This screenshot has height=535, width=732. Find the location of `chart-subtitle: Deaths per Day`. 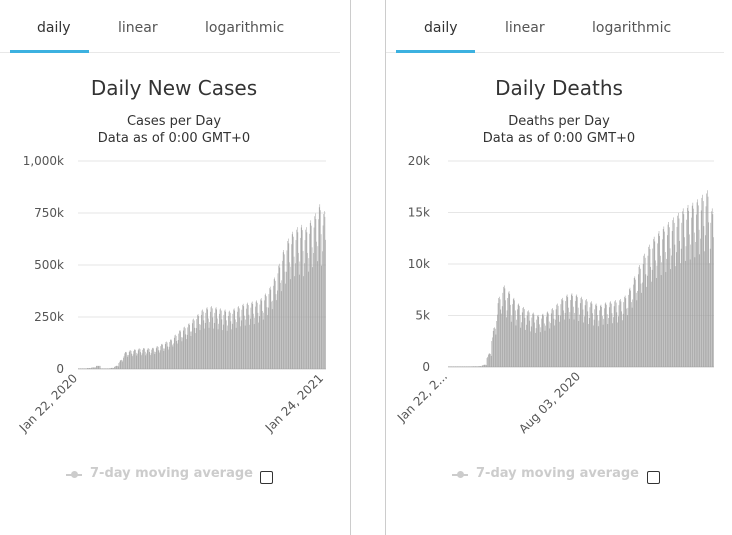

chart-subtitle: Deaths per Day is located at coordinates (559, 121).